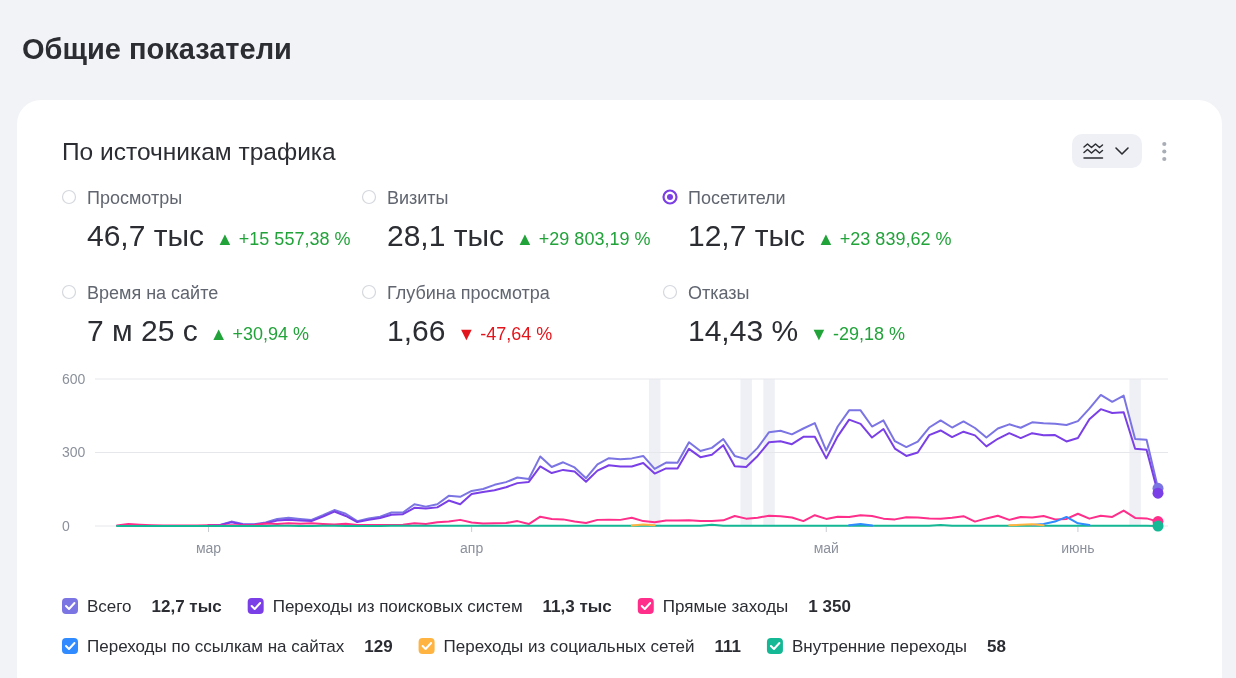 The height and width of the screenshot is (678, 1236). What do you see at coordinates (418, 198) in the screenshot?
I see `text: Визиты` at bounding box center [418, 198].